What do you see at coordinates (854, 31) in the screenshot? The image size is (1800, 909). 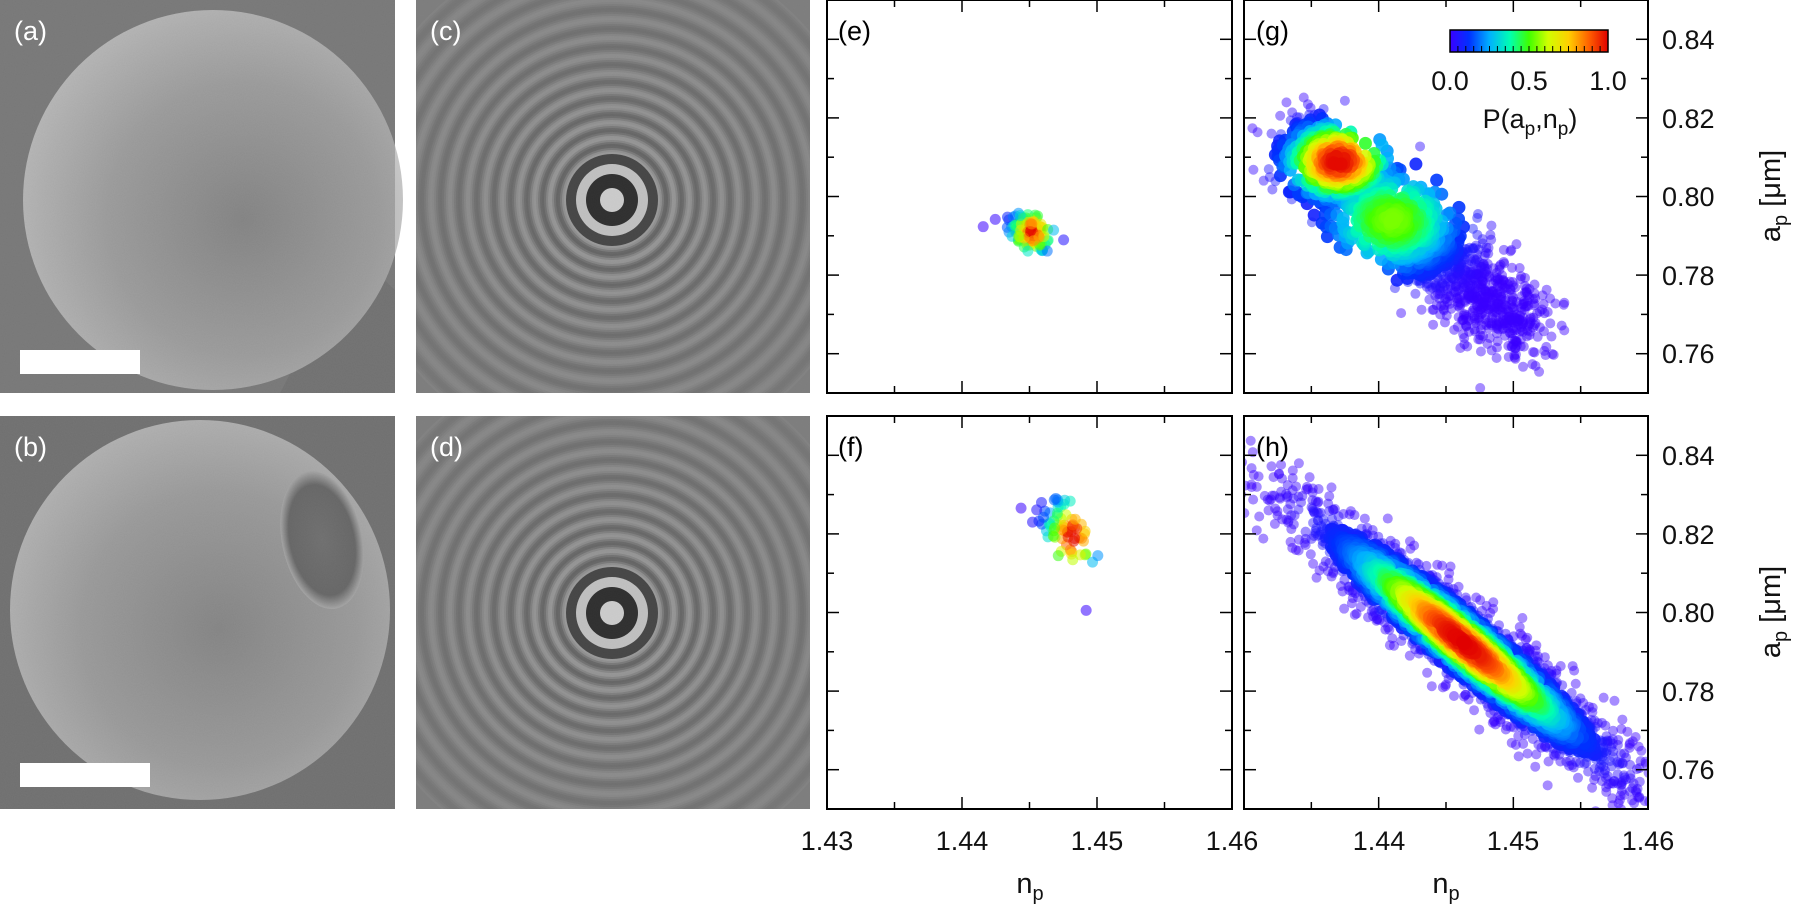 I see `panel-label-e: (e)` at bounding box center [854, 31].